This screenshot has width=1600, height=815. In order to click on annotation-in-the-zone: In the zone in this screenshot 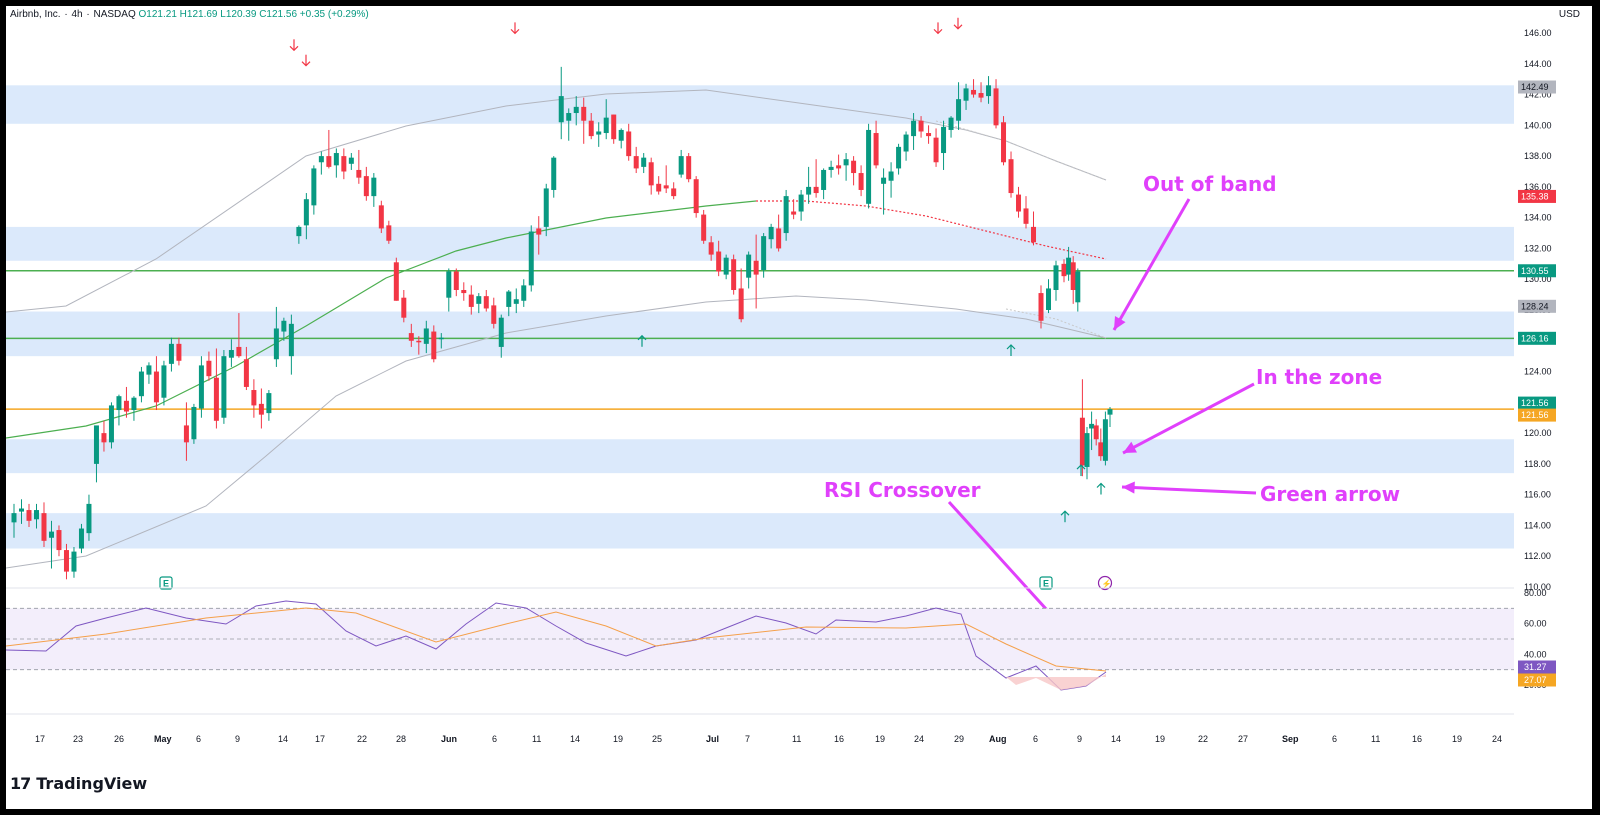, I will do `click(1319, 377)`.